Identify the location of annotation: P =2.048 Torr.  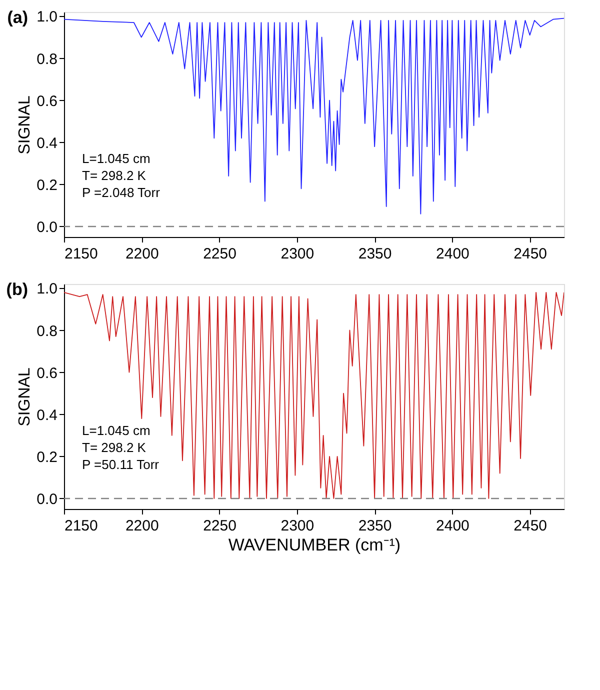
(121, 192).